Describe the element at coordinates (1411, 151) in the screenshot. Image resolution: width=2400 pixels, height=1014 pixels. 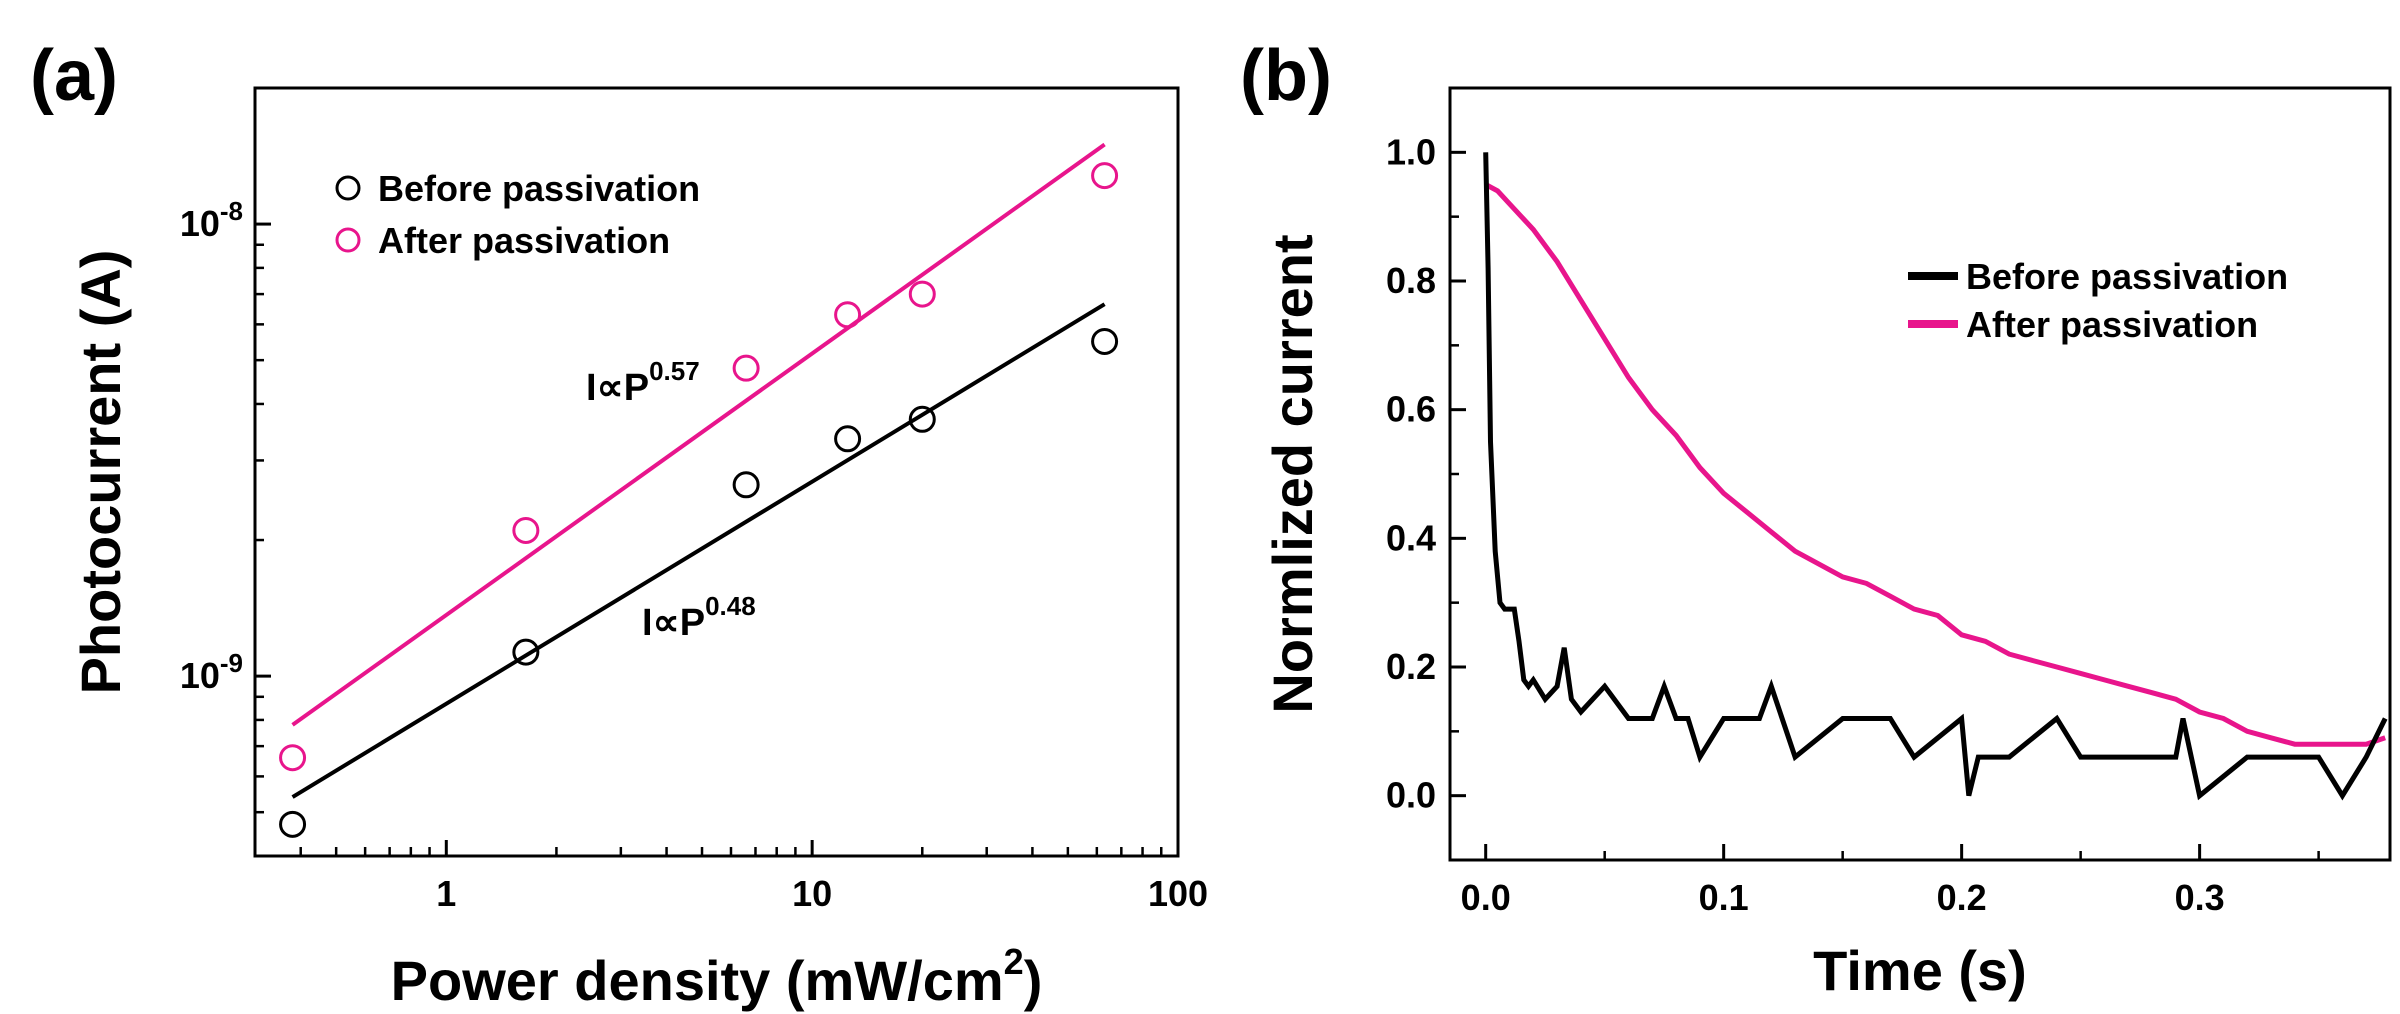
I see `chart-b-y-tick-label: 1.0` at that location.